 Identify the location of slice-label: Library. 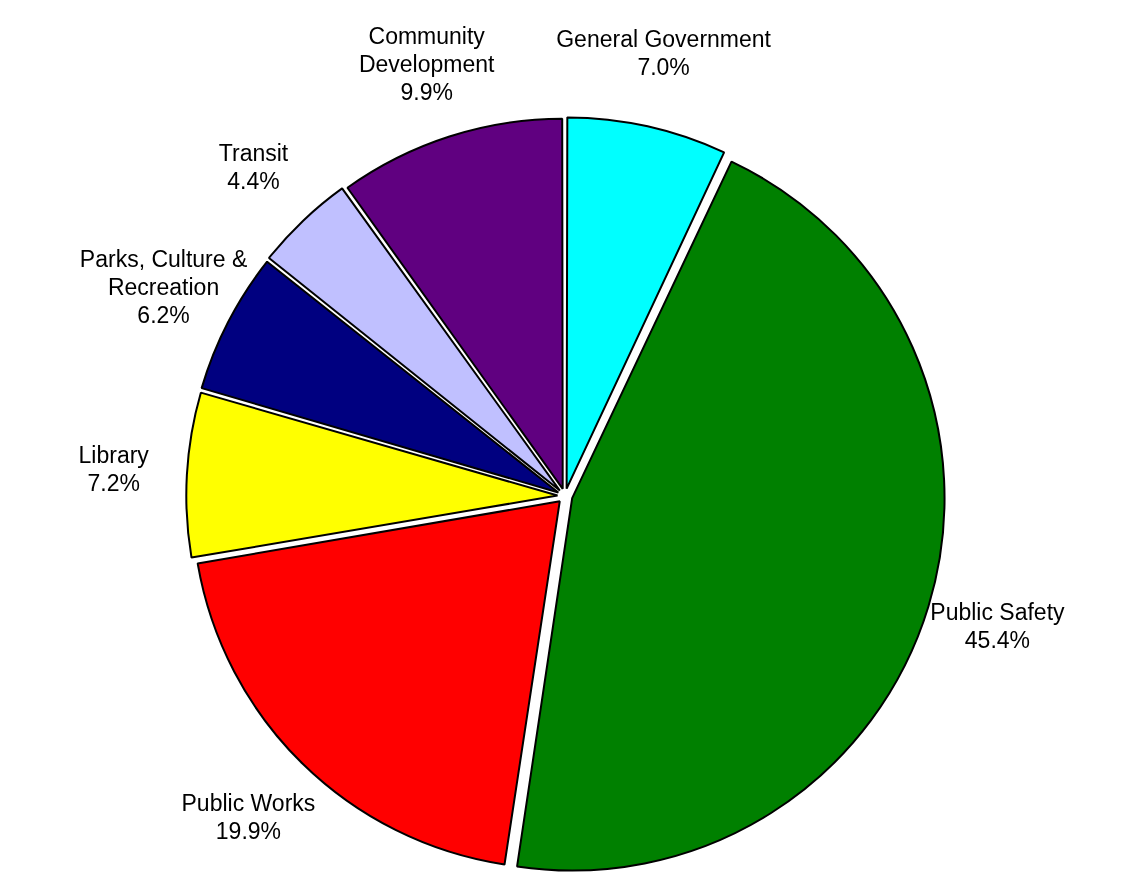
(114, 454).